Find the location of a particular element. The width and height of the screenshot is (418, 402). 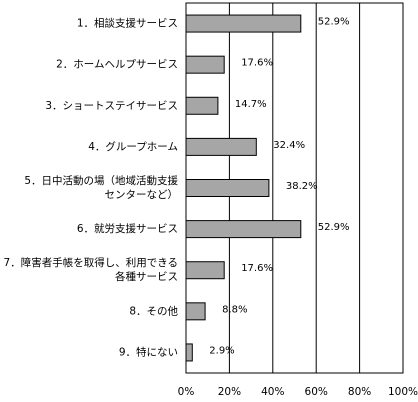

category-label-6: 6．就労支援サービス is located at coordinates (127, 228).